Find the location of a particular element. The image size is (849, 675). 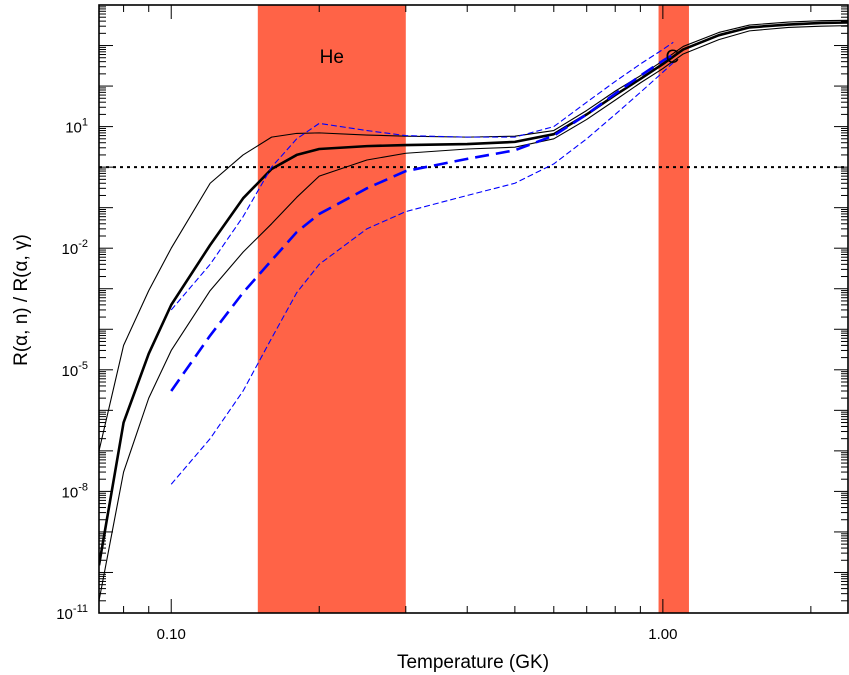

y-tick-label: 10⁻¹¹ is located at coordinates (72, 613).